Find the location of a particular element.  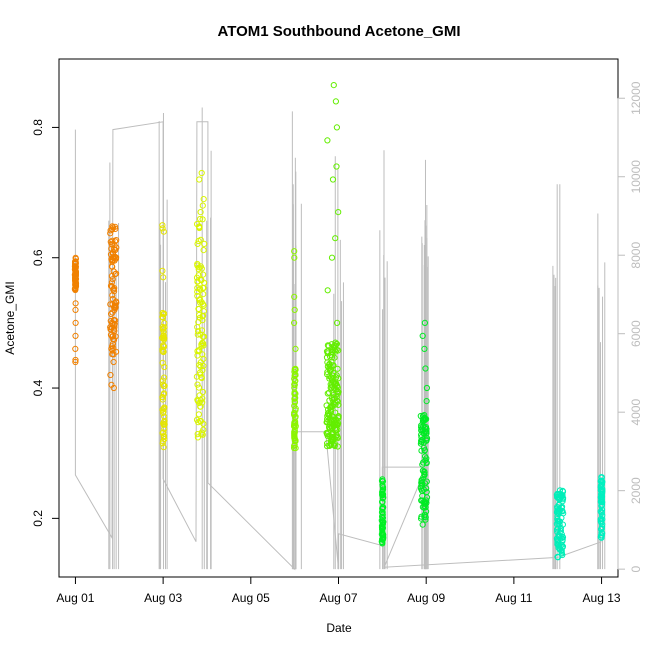

y2-tick-label: 0 is located at coordinates (636, 568).